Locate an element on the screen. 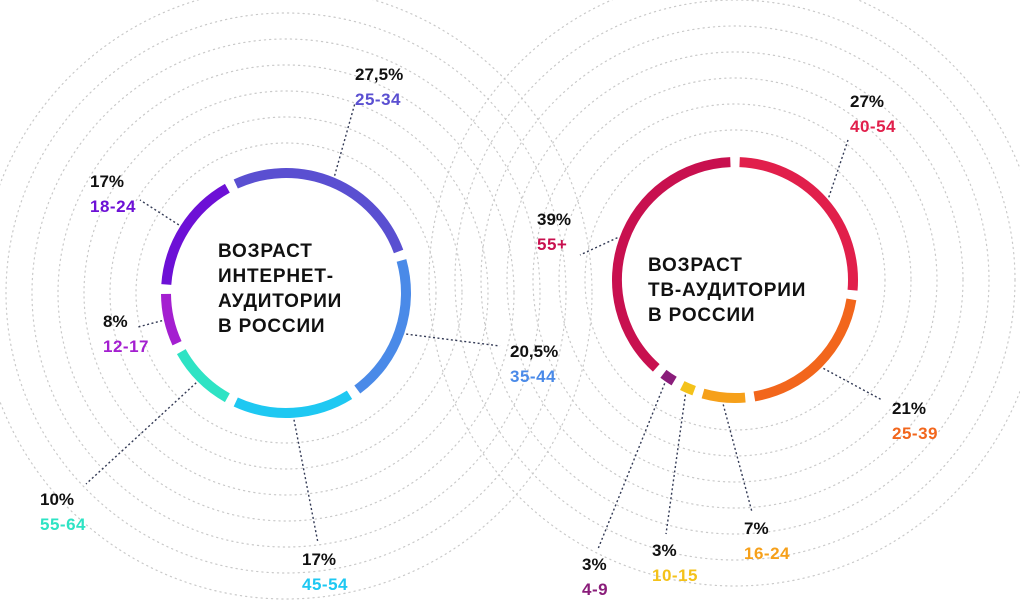  title-line: ТВ-АУДИТОРИИ is located at coordinates (727, 290).